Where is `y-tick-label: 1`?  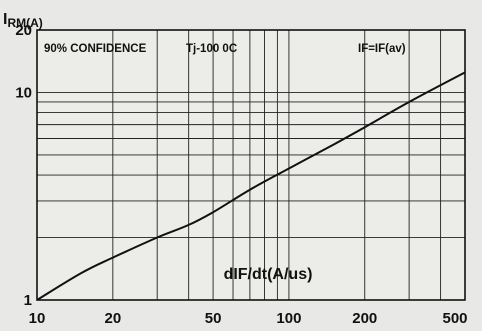 y-tick-label: 1 is located at coordinates (28, 300).